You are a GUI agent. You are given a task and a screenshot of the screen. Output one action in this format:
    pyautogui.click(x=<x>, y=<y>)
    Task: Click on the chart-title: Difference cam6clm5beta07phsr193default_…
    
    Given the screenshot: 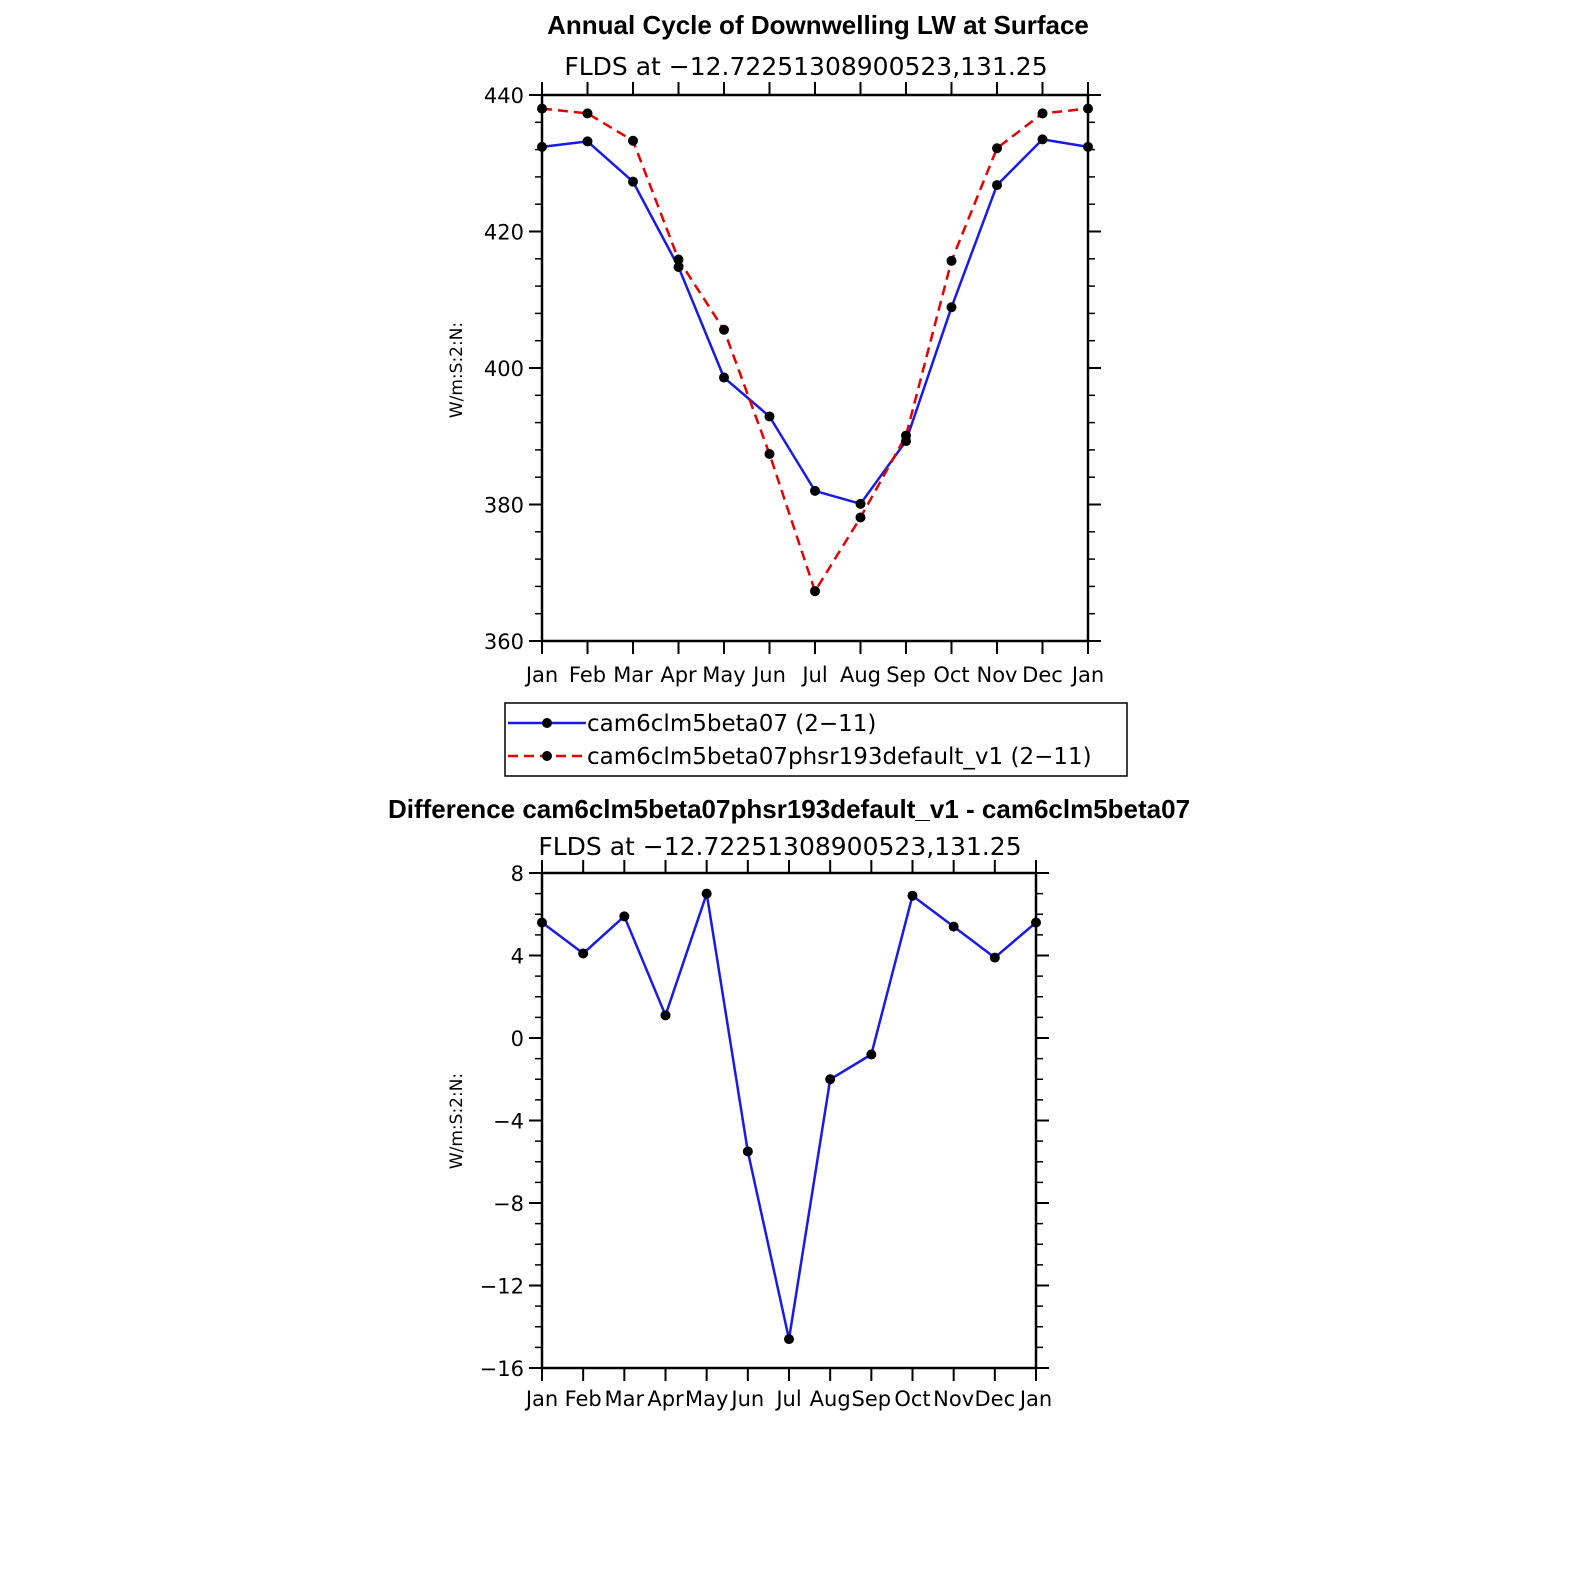 What is the action you would take?
    pyautogui.click(x=789, y=809)
    